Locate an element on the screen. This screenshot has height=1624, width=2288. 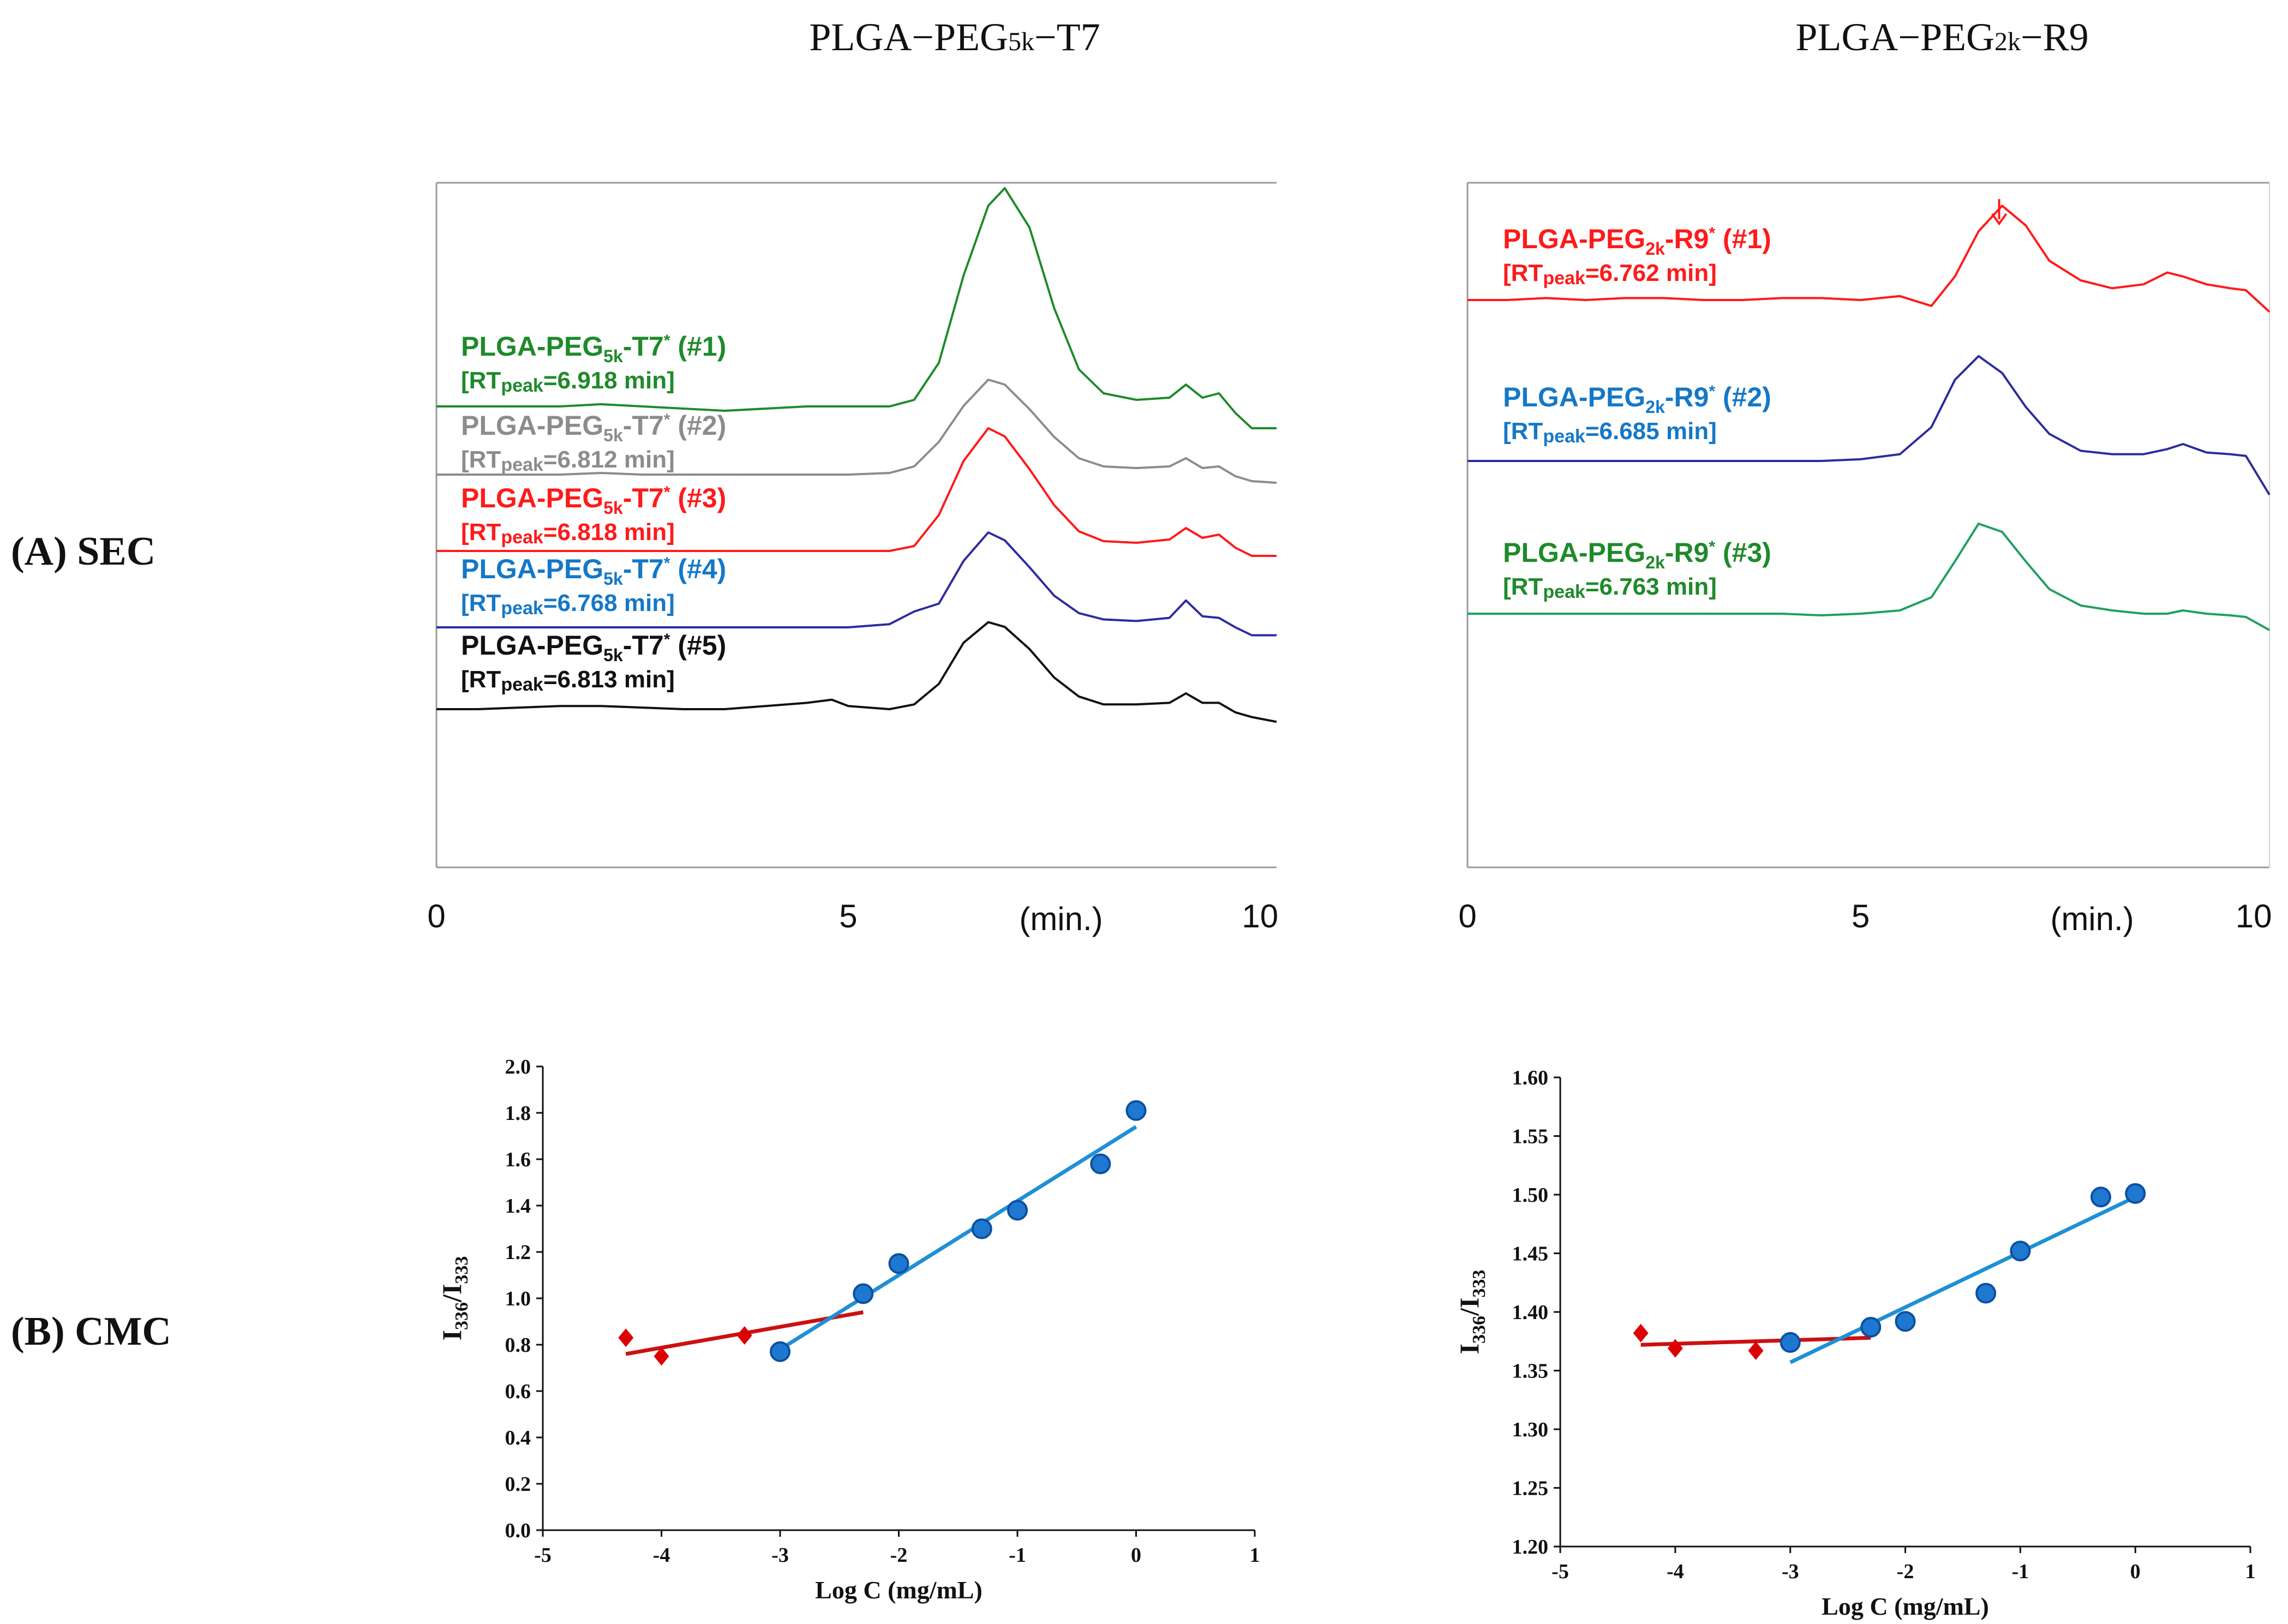
column-title-right-base: PLGA−PEG is located at coordinates (1894, 37).